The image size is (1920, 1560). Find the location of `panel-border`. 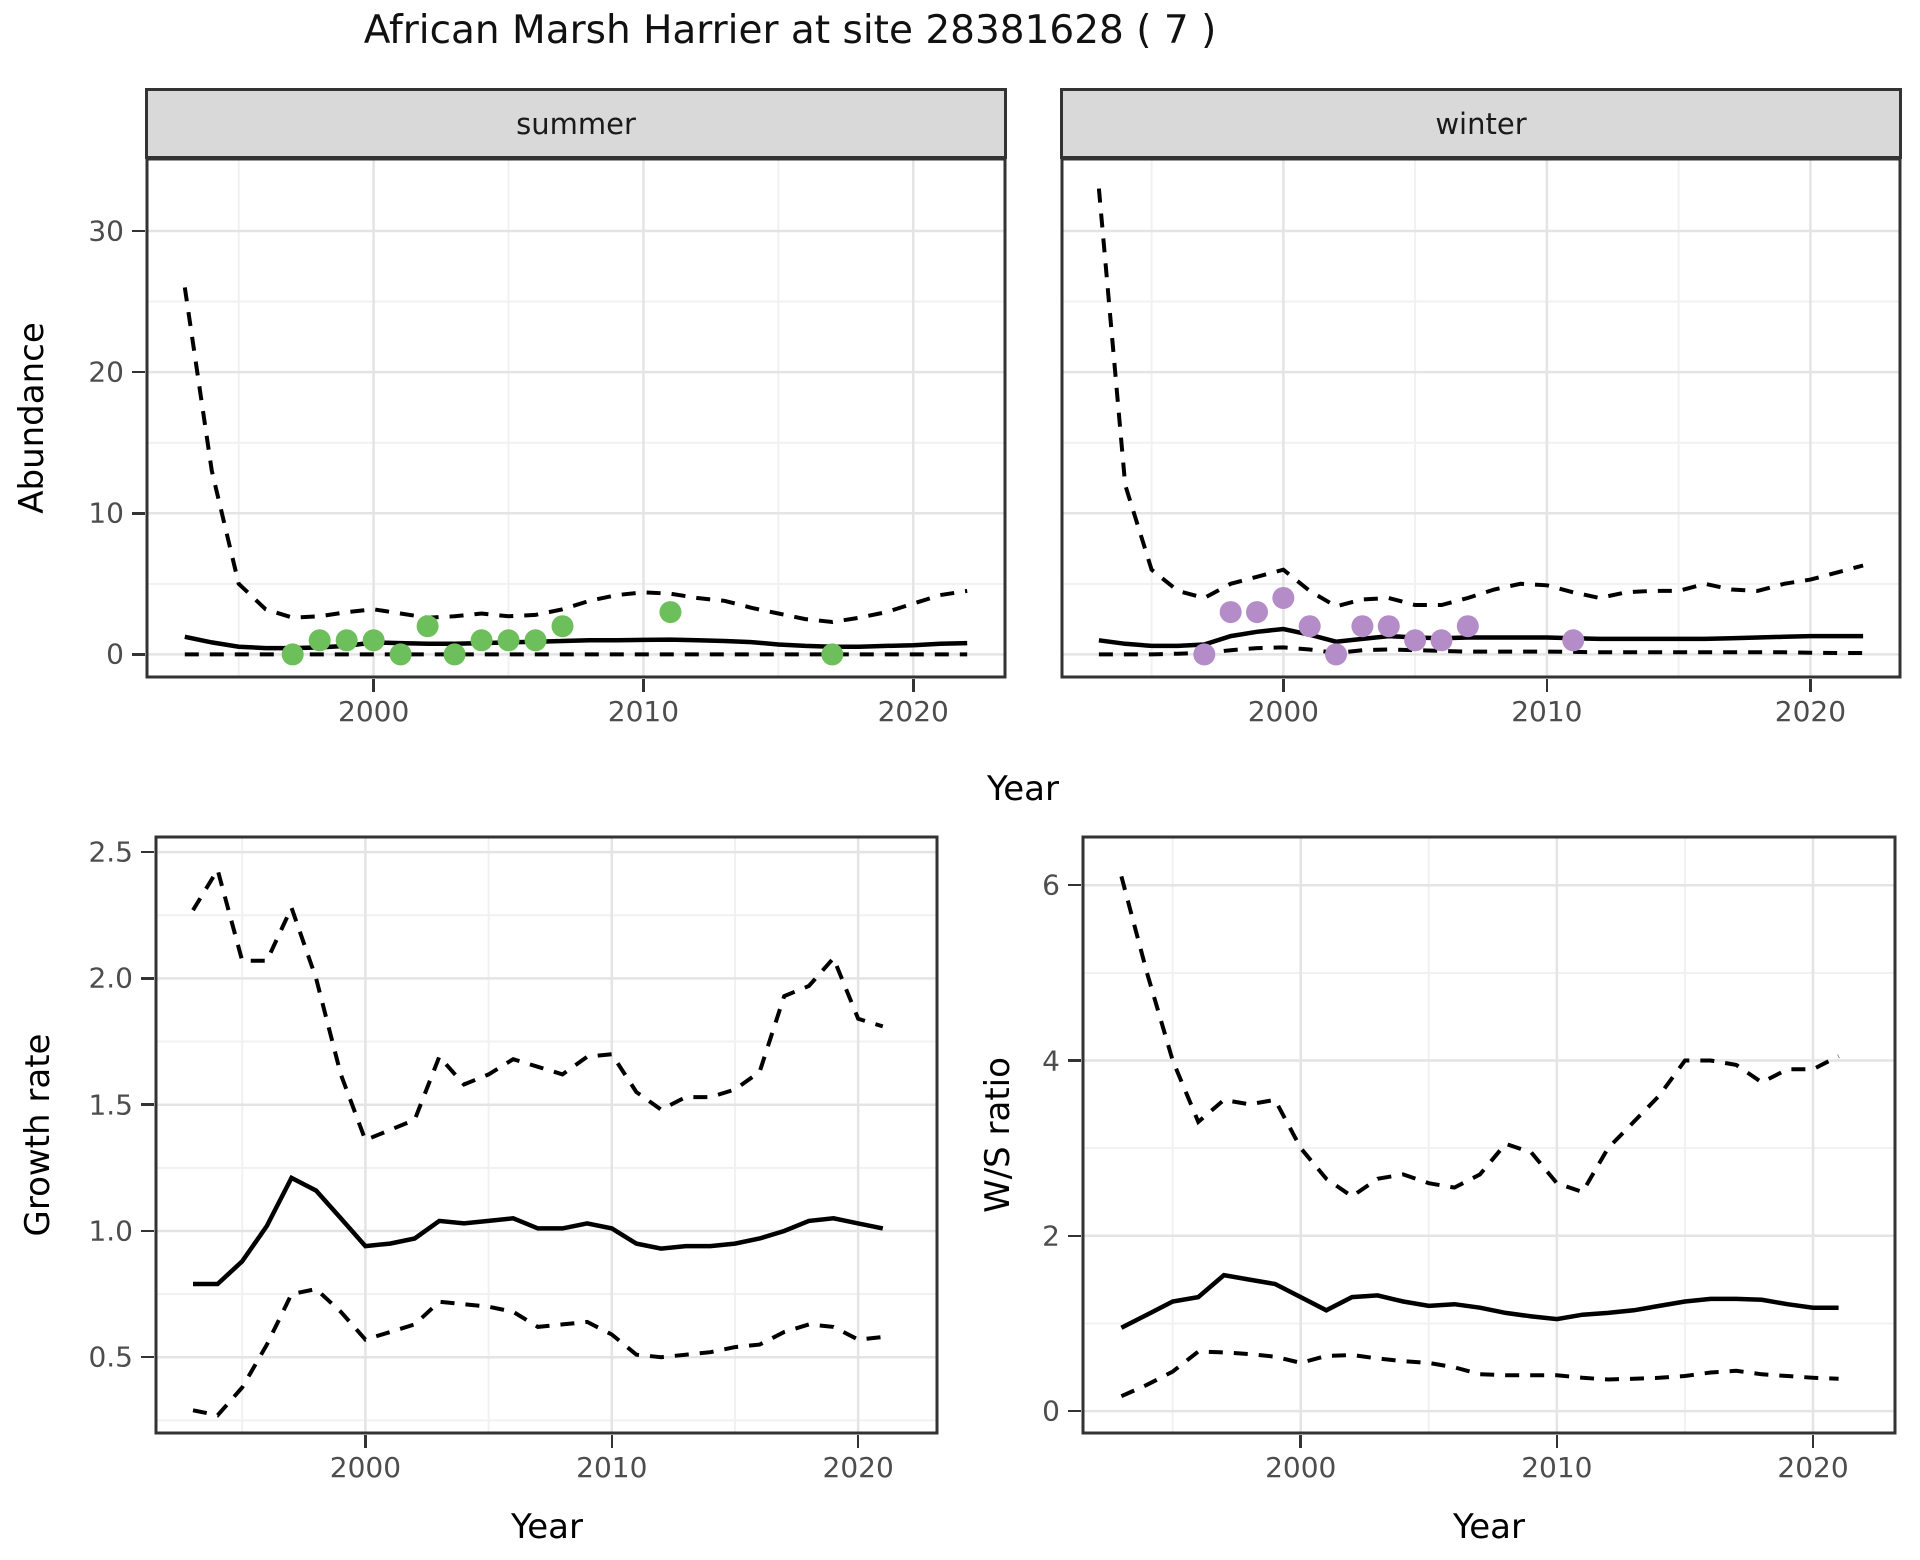

panel-border is located at coordinates (1481, 418).